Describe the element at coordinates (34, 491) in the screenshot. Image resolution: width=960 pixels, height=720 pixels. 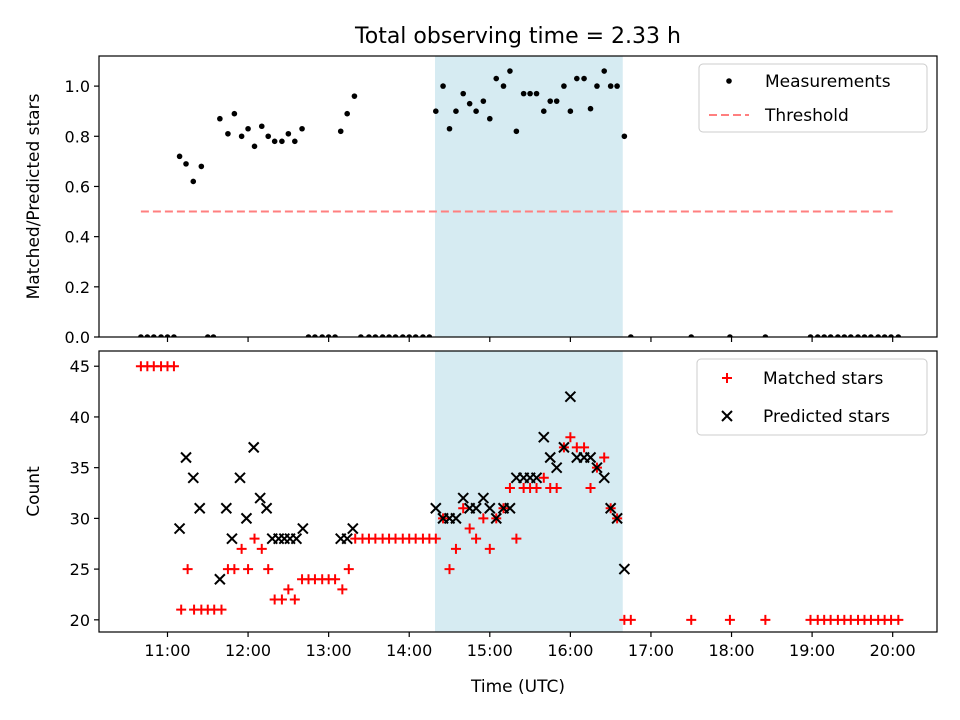
I see `y-axis-label: Count` at that location.